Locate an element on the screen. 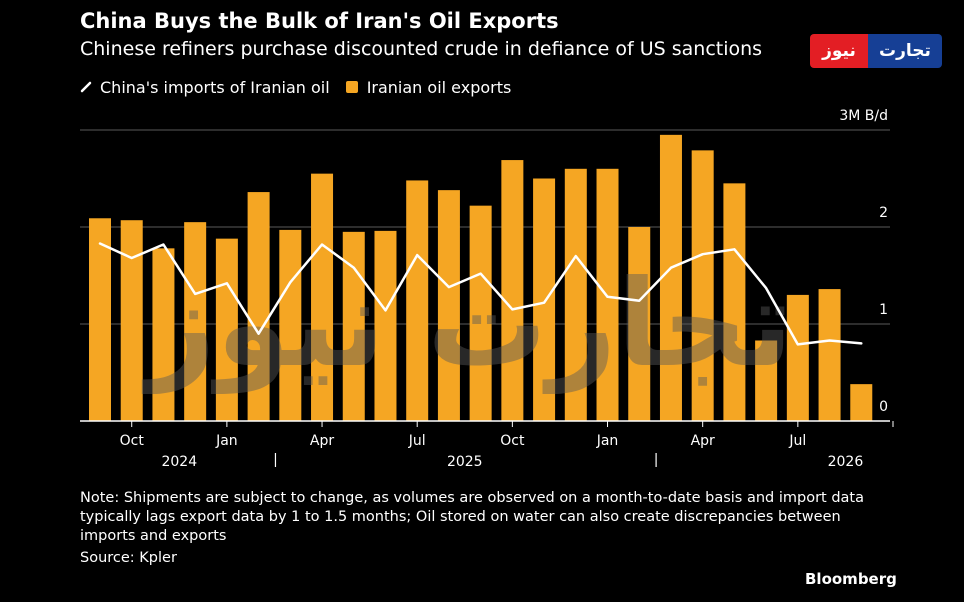 This screenshot has height=602, width=964. legend-label-china-imports: China's imports of Iranian oil is located at coordinates (215, 87).